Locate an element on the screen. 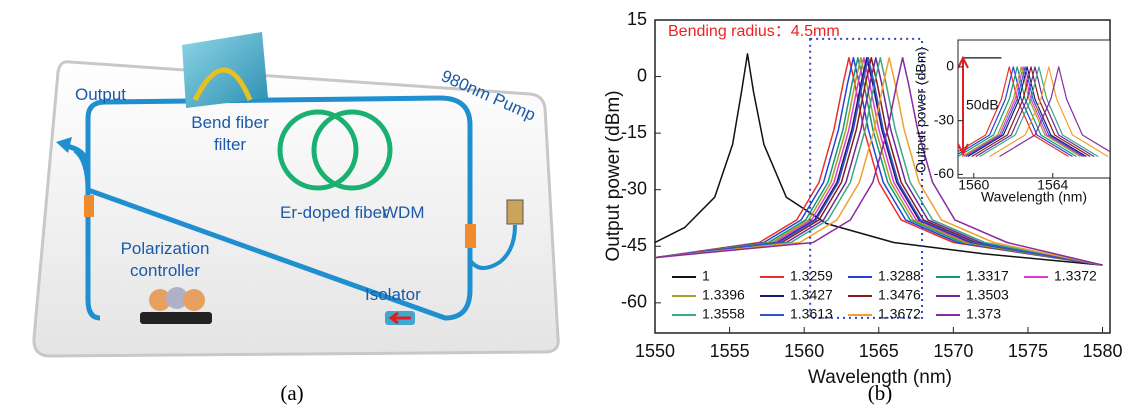 This screenshot has width=1131, height=412. x-tick-label: 1555 is located at coordinates (730, 351).